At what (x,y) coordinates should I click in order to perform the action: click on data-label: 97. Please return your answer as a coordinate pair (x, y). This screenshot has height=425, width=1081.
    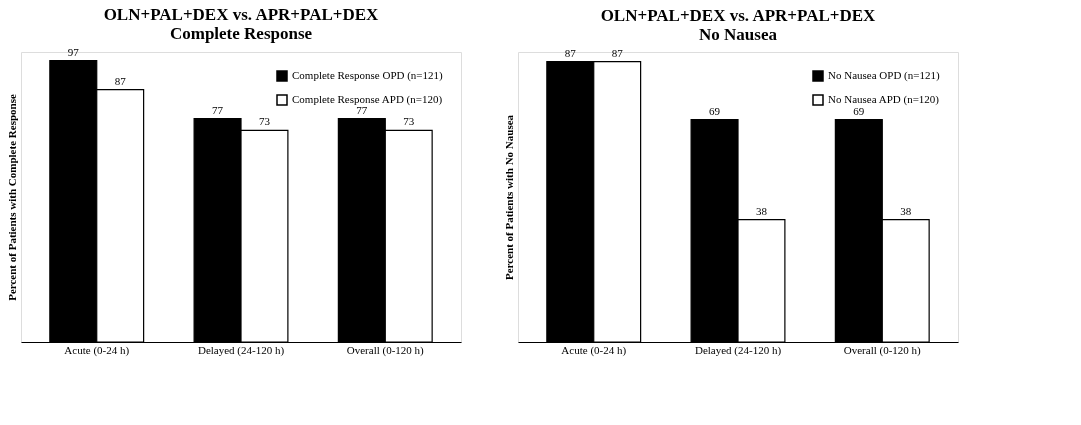
    Looking at the image, I should click on (73, 51).